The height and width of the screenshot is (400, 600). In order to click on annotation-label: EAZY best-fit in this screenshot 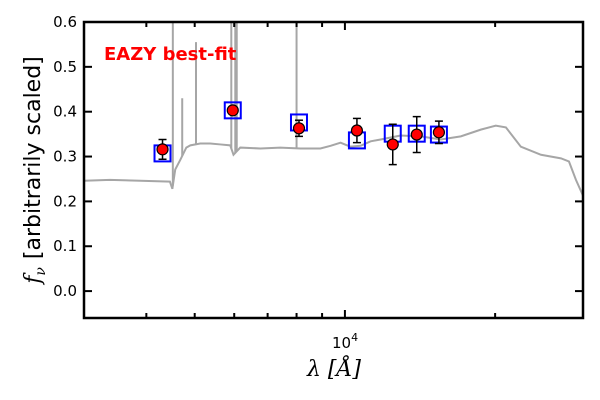, I will do `click(170, 54)`.